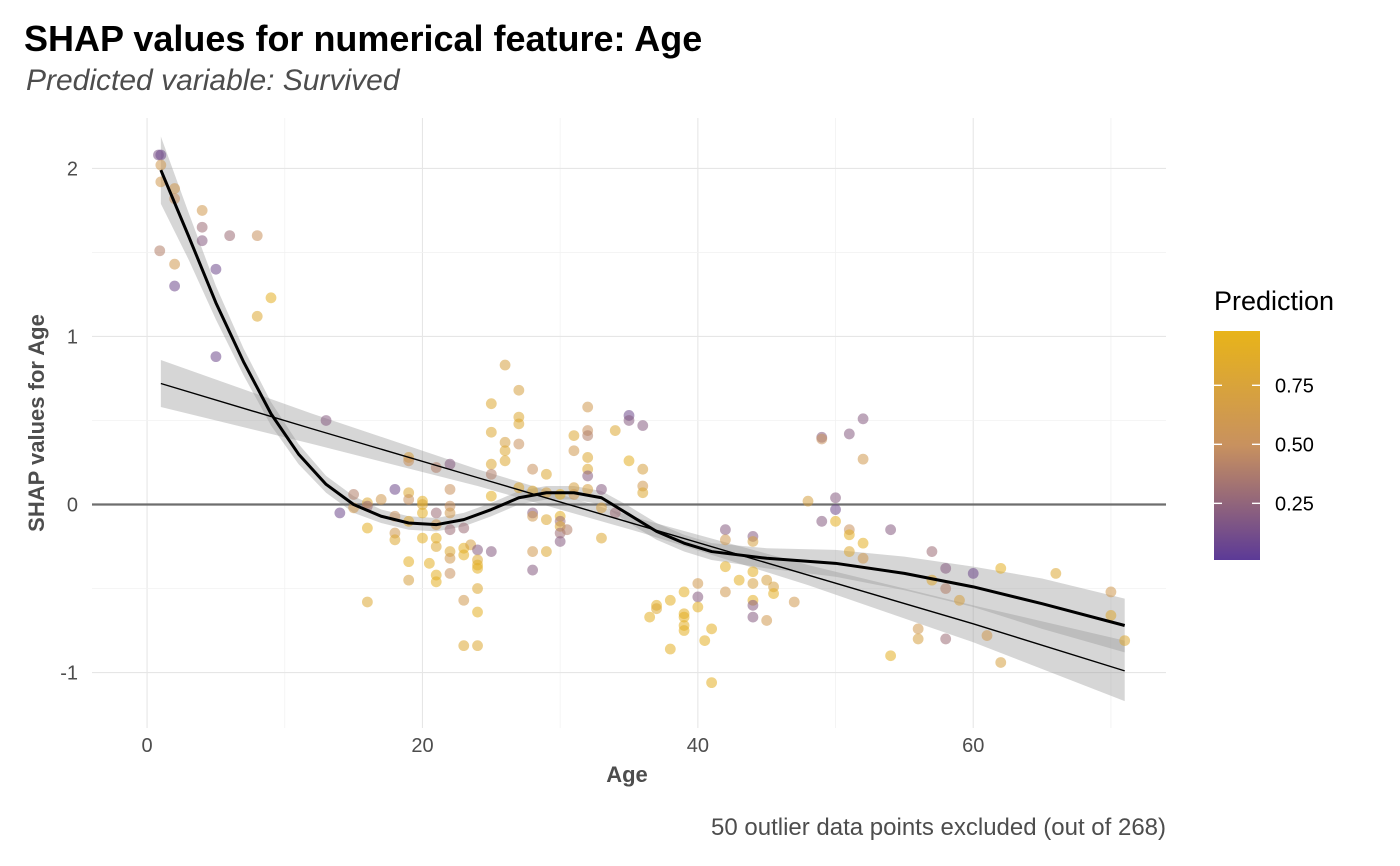 This screenshot has height=866, width=1400. What do you see at coordinates (72, 169) in the screenshot?
I see `y-tick-label: 2` at bounding box center [72, 169].